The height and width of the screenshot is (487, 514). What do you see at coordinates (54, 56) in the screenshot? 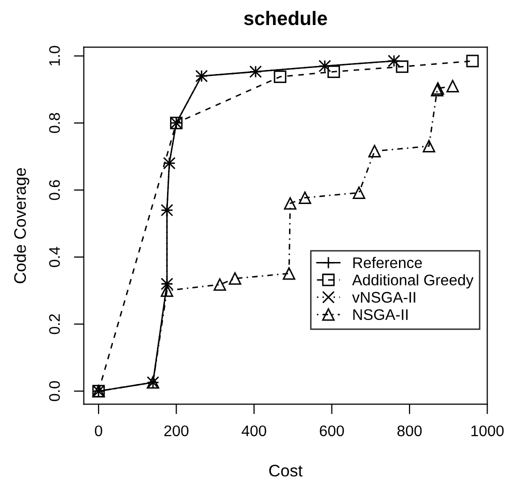
I see `y-tick-label: 1.0` at bounding box center [54, 56].